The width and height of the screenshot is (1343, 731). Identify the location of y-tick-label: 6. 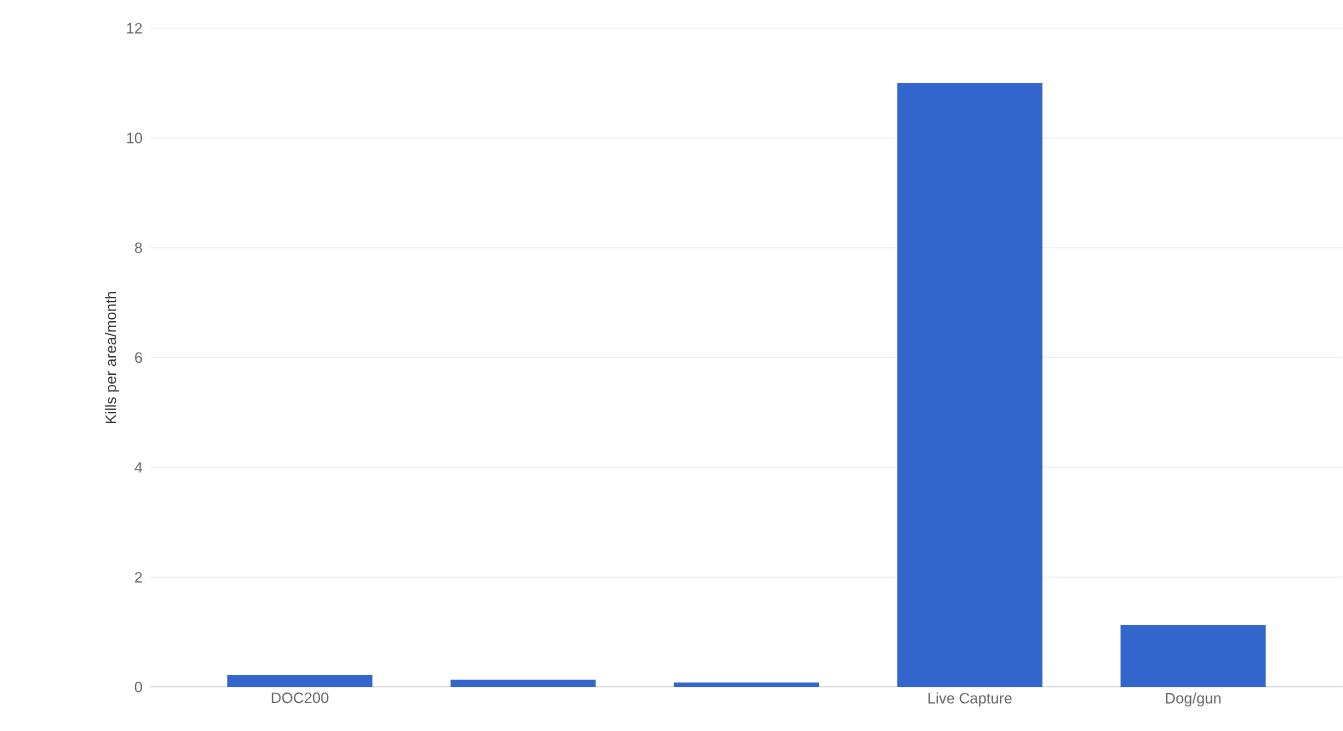
(138, 357).